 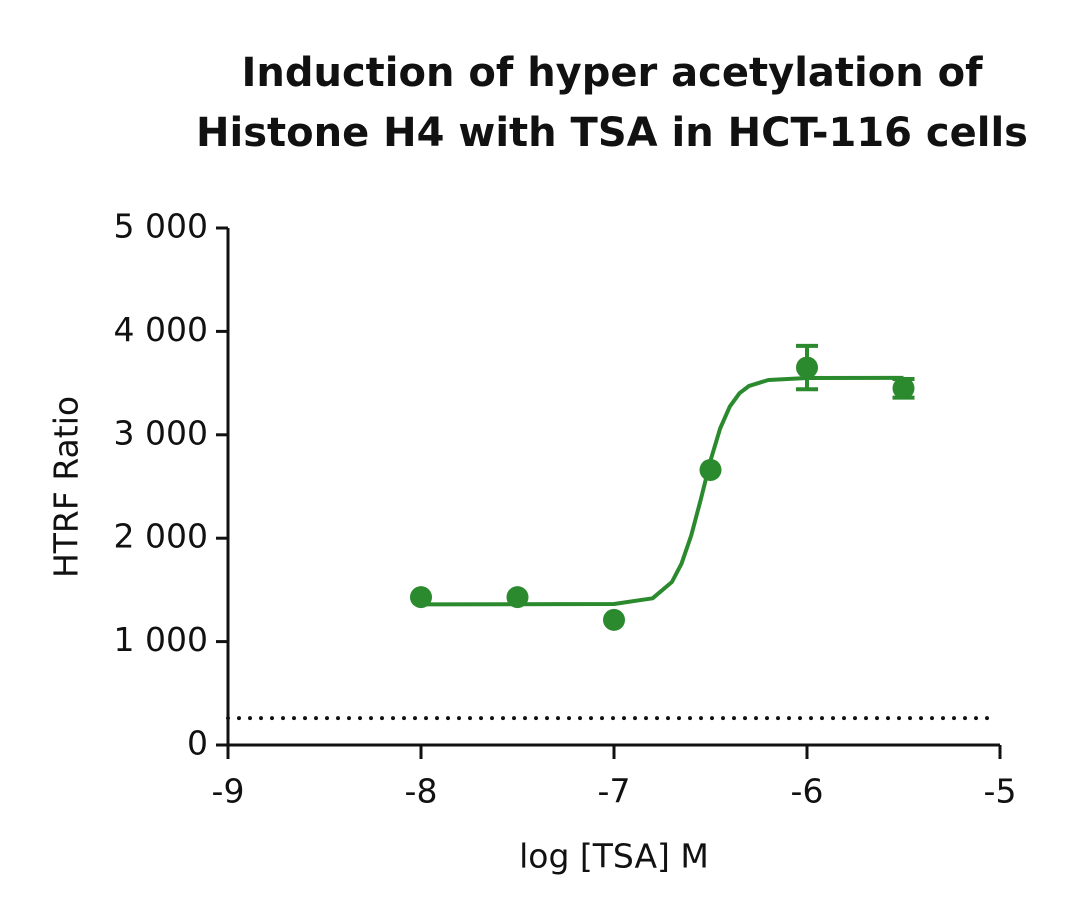 I want to click on x-tick-label: -6, so click(x=807, y=791).